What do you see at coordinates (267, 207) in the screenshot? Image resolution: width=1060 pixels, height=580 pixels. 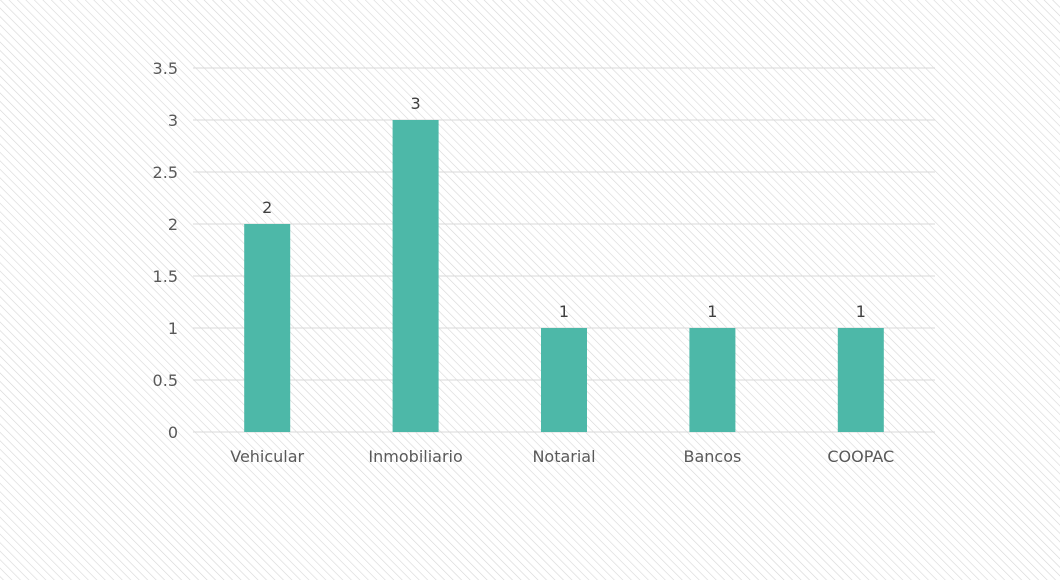 I see `bar-value-label: 2` at bounding box center [267, 207].